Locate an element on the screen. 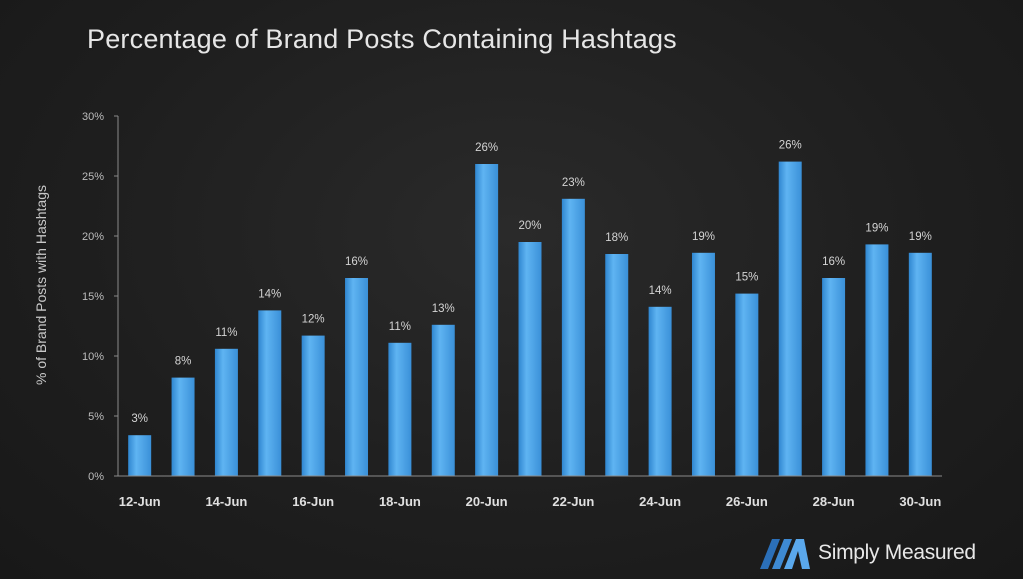  x-tick-label: 30-Jun is located at coordinates (920, 501).